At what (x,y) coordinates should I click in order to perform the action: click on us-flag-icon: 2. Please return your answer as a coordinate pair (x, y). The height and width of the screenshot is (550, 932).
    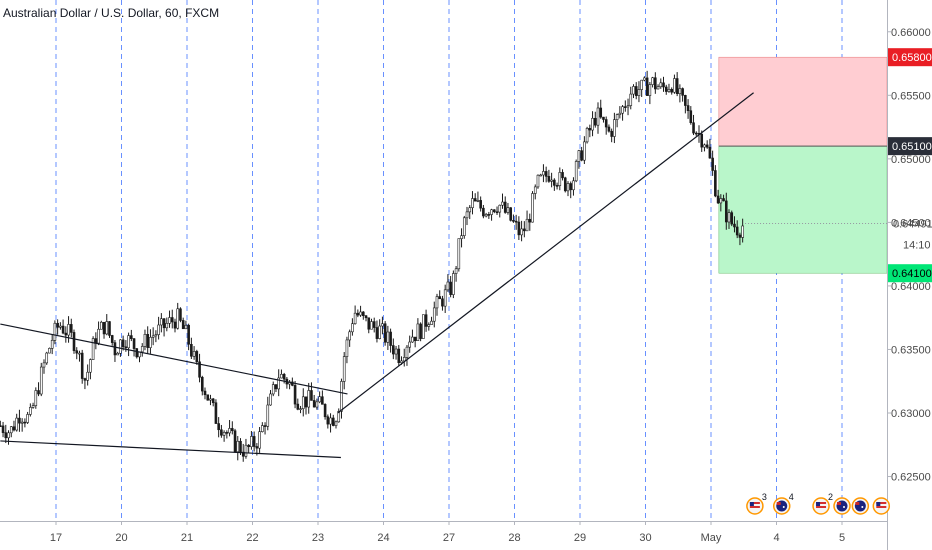
    Looking at the image, I should click on (822, 503).